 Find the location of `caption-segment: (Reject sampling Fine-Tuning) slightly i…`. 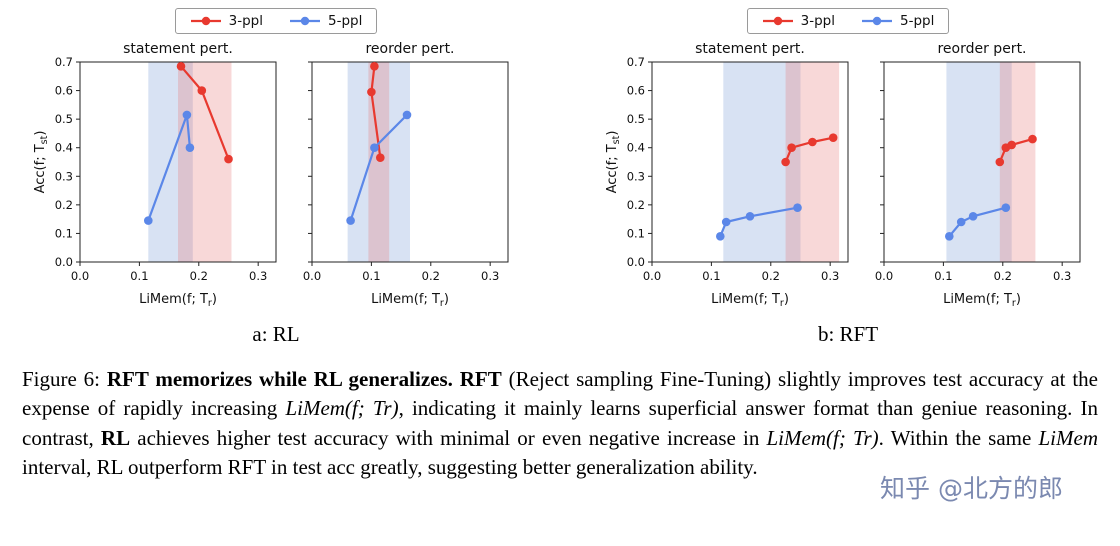

caption-segment: (Reject sampling Fine-Tuning) slightly i… is located at coordinates (560, 394).